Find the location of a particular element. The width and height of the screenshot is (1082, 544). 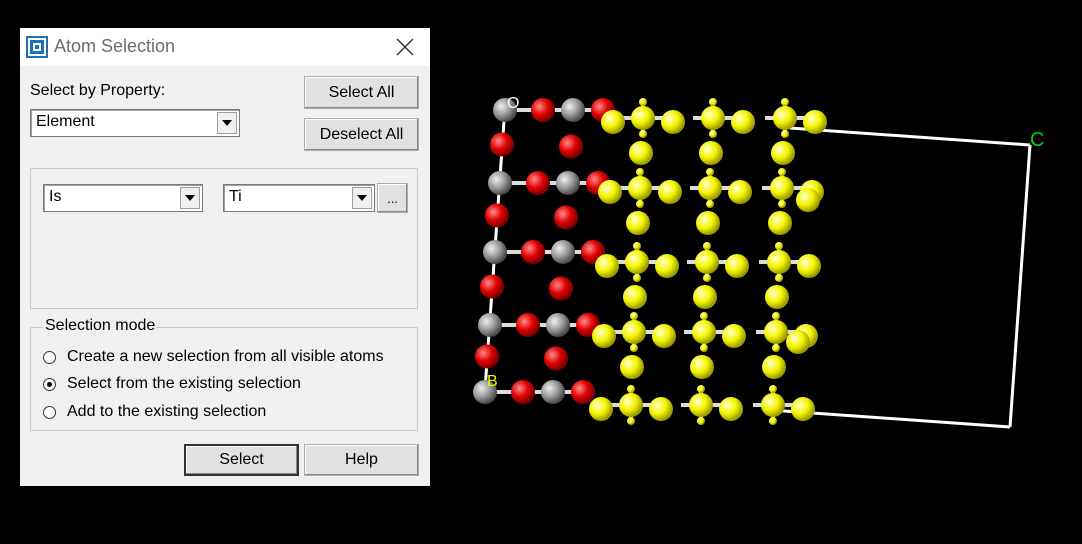

select-button: Select is located at coordinates (241, 460).